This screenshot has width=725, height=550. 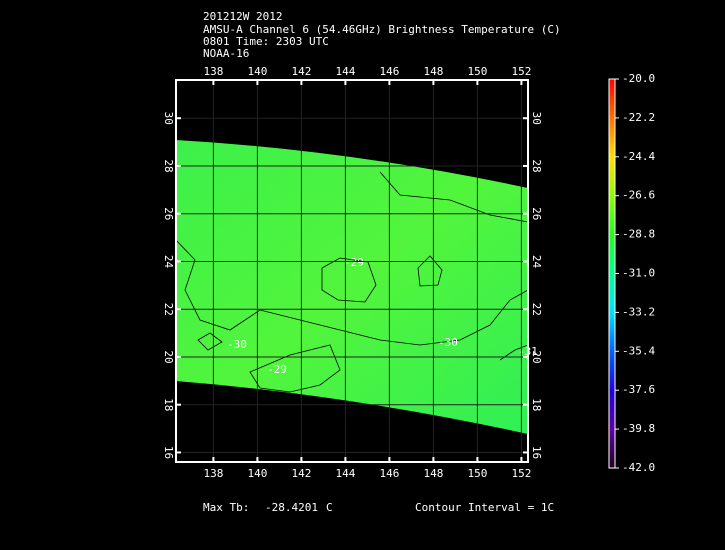 I want to click on title-line: 201212W 2012, so click(x=242, y=16).